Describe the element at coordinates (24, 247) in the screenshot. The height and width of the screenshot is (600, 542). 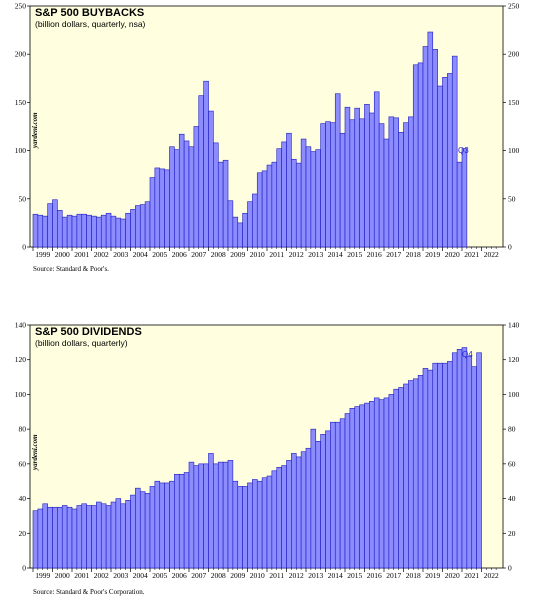
I see `buybacks-ytick-label-left: 0` at that location.